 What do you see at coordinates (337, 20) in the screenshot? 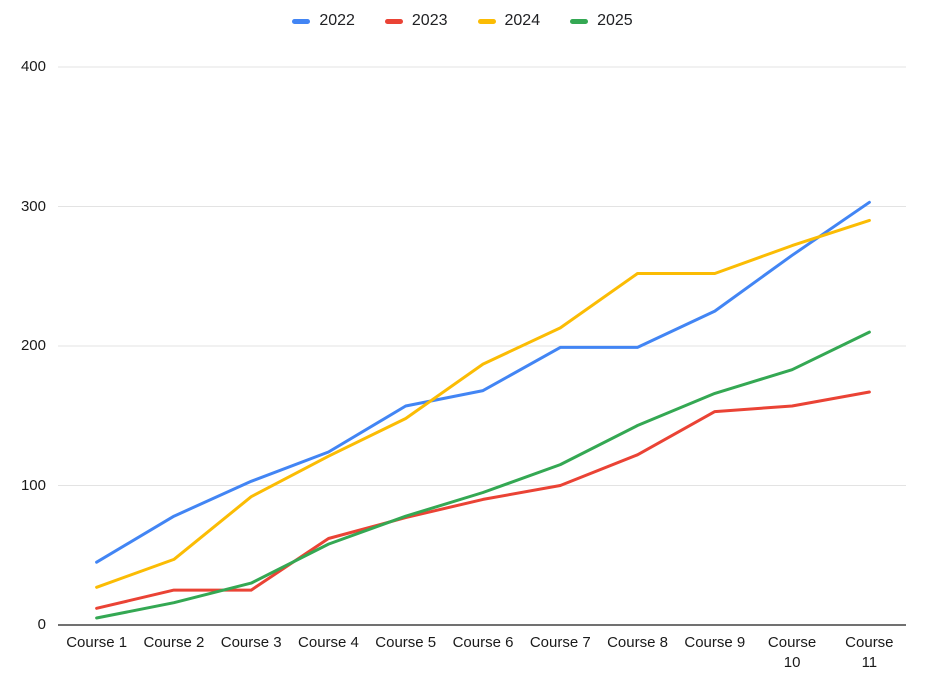
I see `legend-item-label: 2022` at bounding box center [337, 20].